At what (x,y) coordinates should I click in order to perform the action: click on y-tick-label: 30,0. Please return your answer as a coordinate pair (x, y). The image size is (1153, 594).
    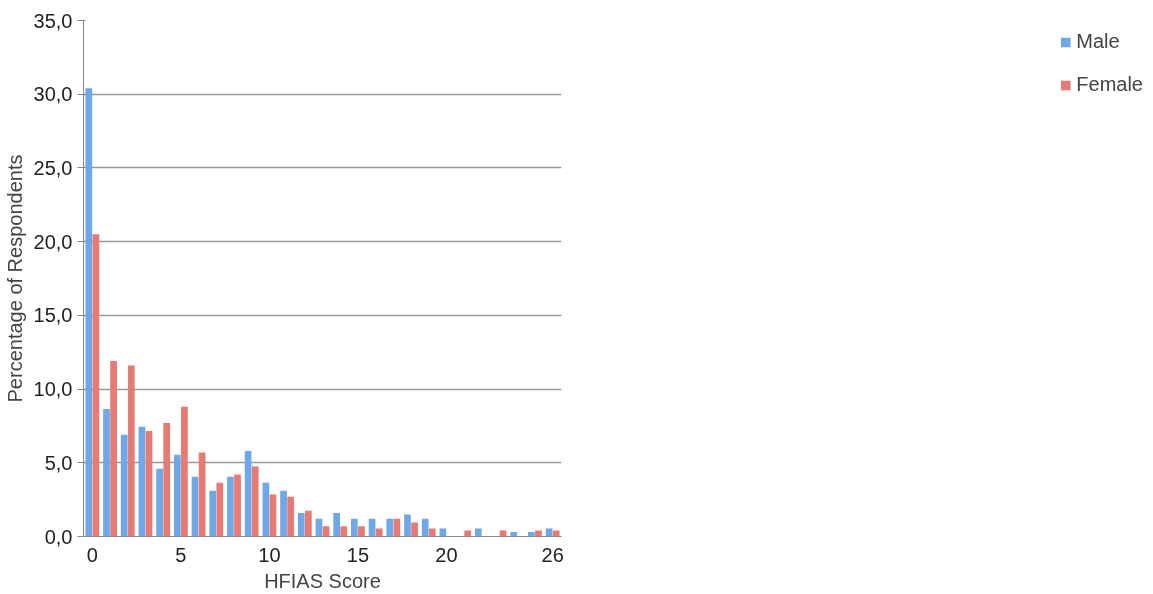
    Looking at the image, I should click on (53, 94).